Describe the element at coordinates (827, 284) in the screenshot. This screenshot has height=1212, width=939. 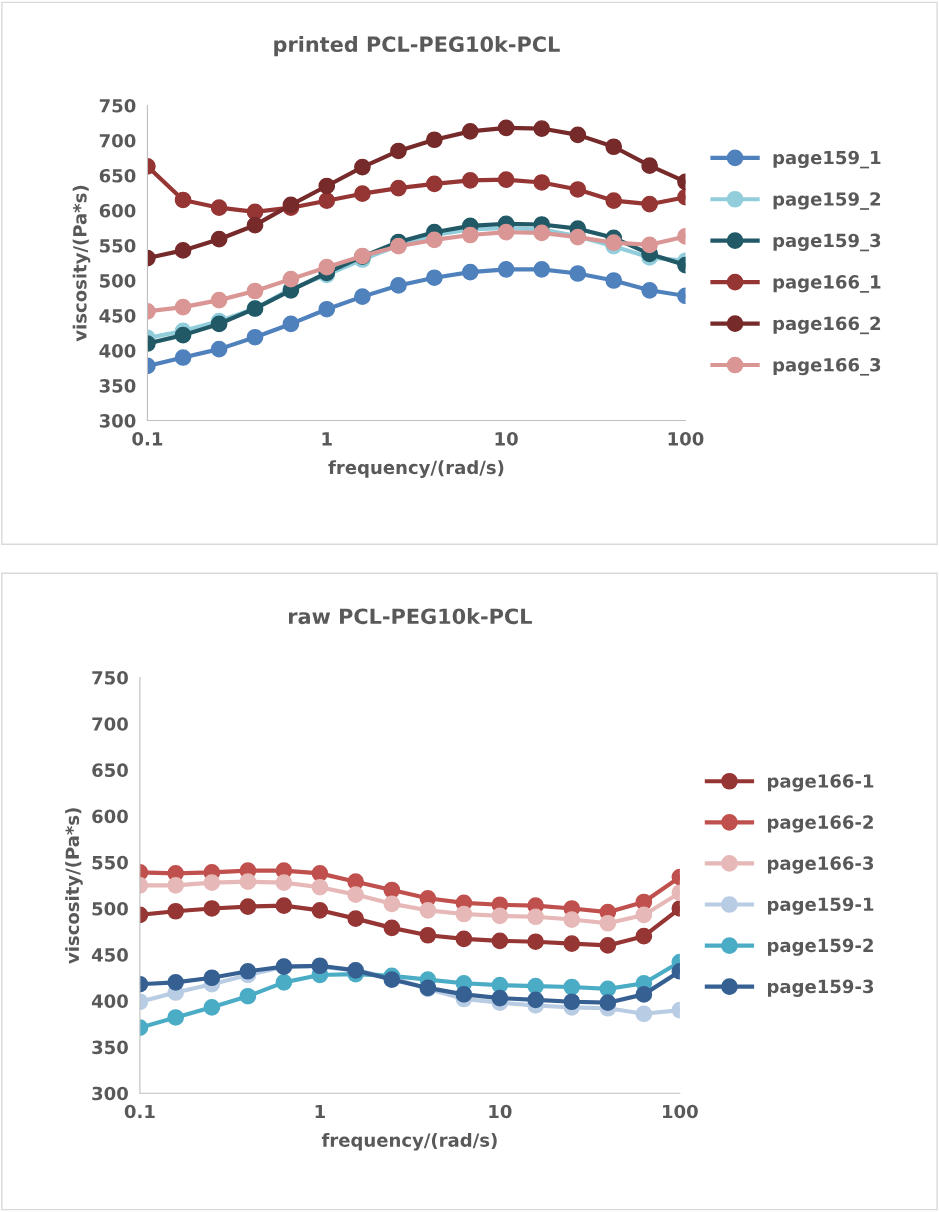
I see `legend-label: page166_1` at that location.